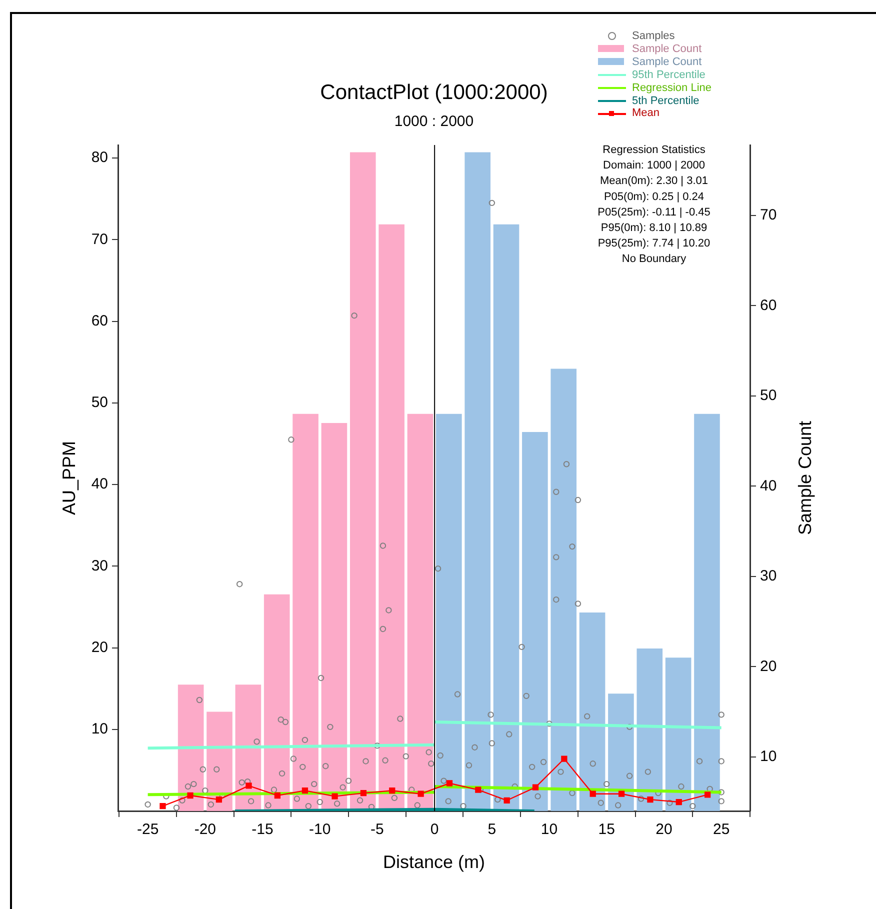 The width and height of the screenshot is (876, 909). Describe the element at coordinates (99, 321) in the screenshot. I see `y-tick-label: 60` at that location.